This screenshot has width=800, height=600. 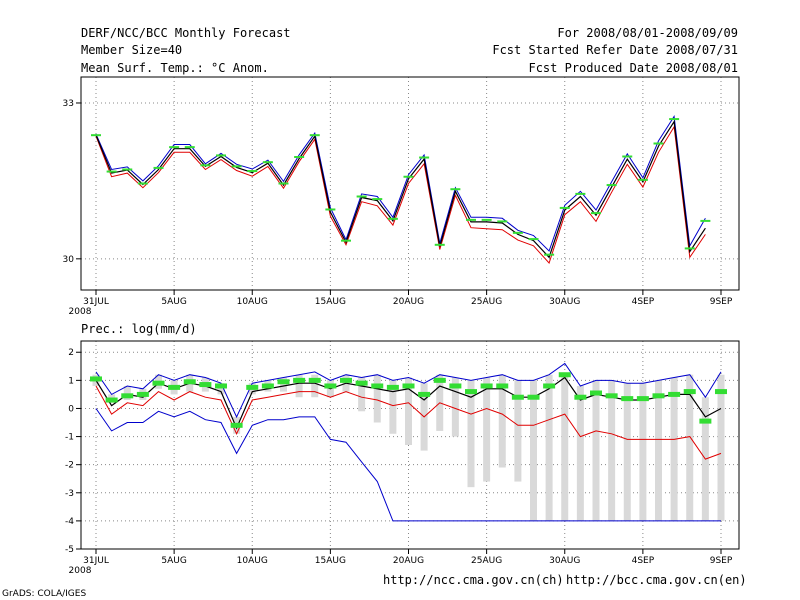 I want to click on precip-x-tick-label: 10AUG, so click(x=252, y=561).